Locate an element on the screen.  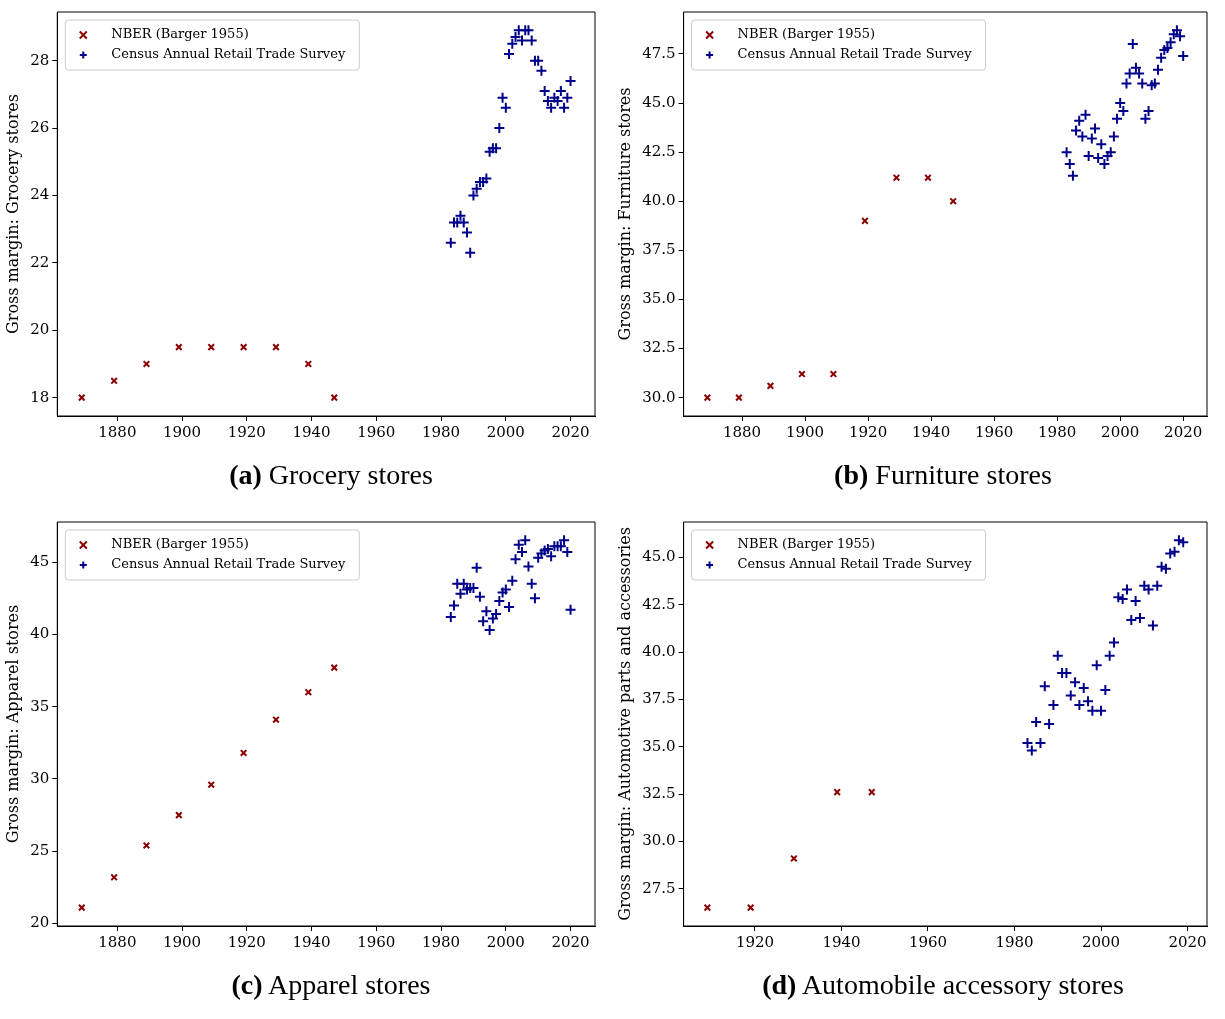
y-axis-title: Gross margin: Apparel stores is located at coordinates (12, 723).